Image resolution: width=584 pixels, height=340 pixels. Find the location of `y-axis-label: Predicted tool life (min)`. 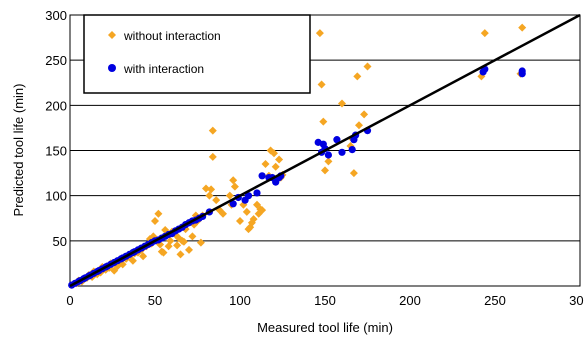

y-axis-label: Predicted tool life (min) is located at coordinates (18, 150).